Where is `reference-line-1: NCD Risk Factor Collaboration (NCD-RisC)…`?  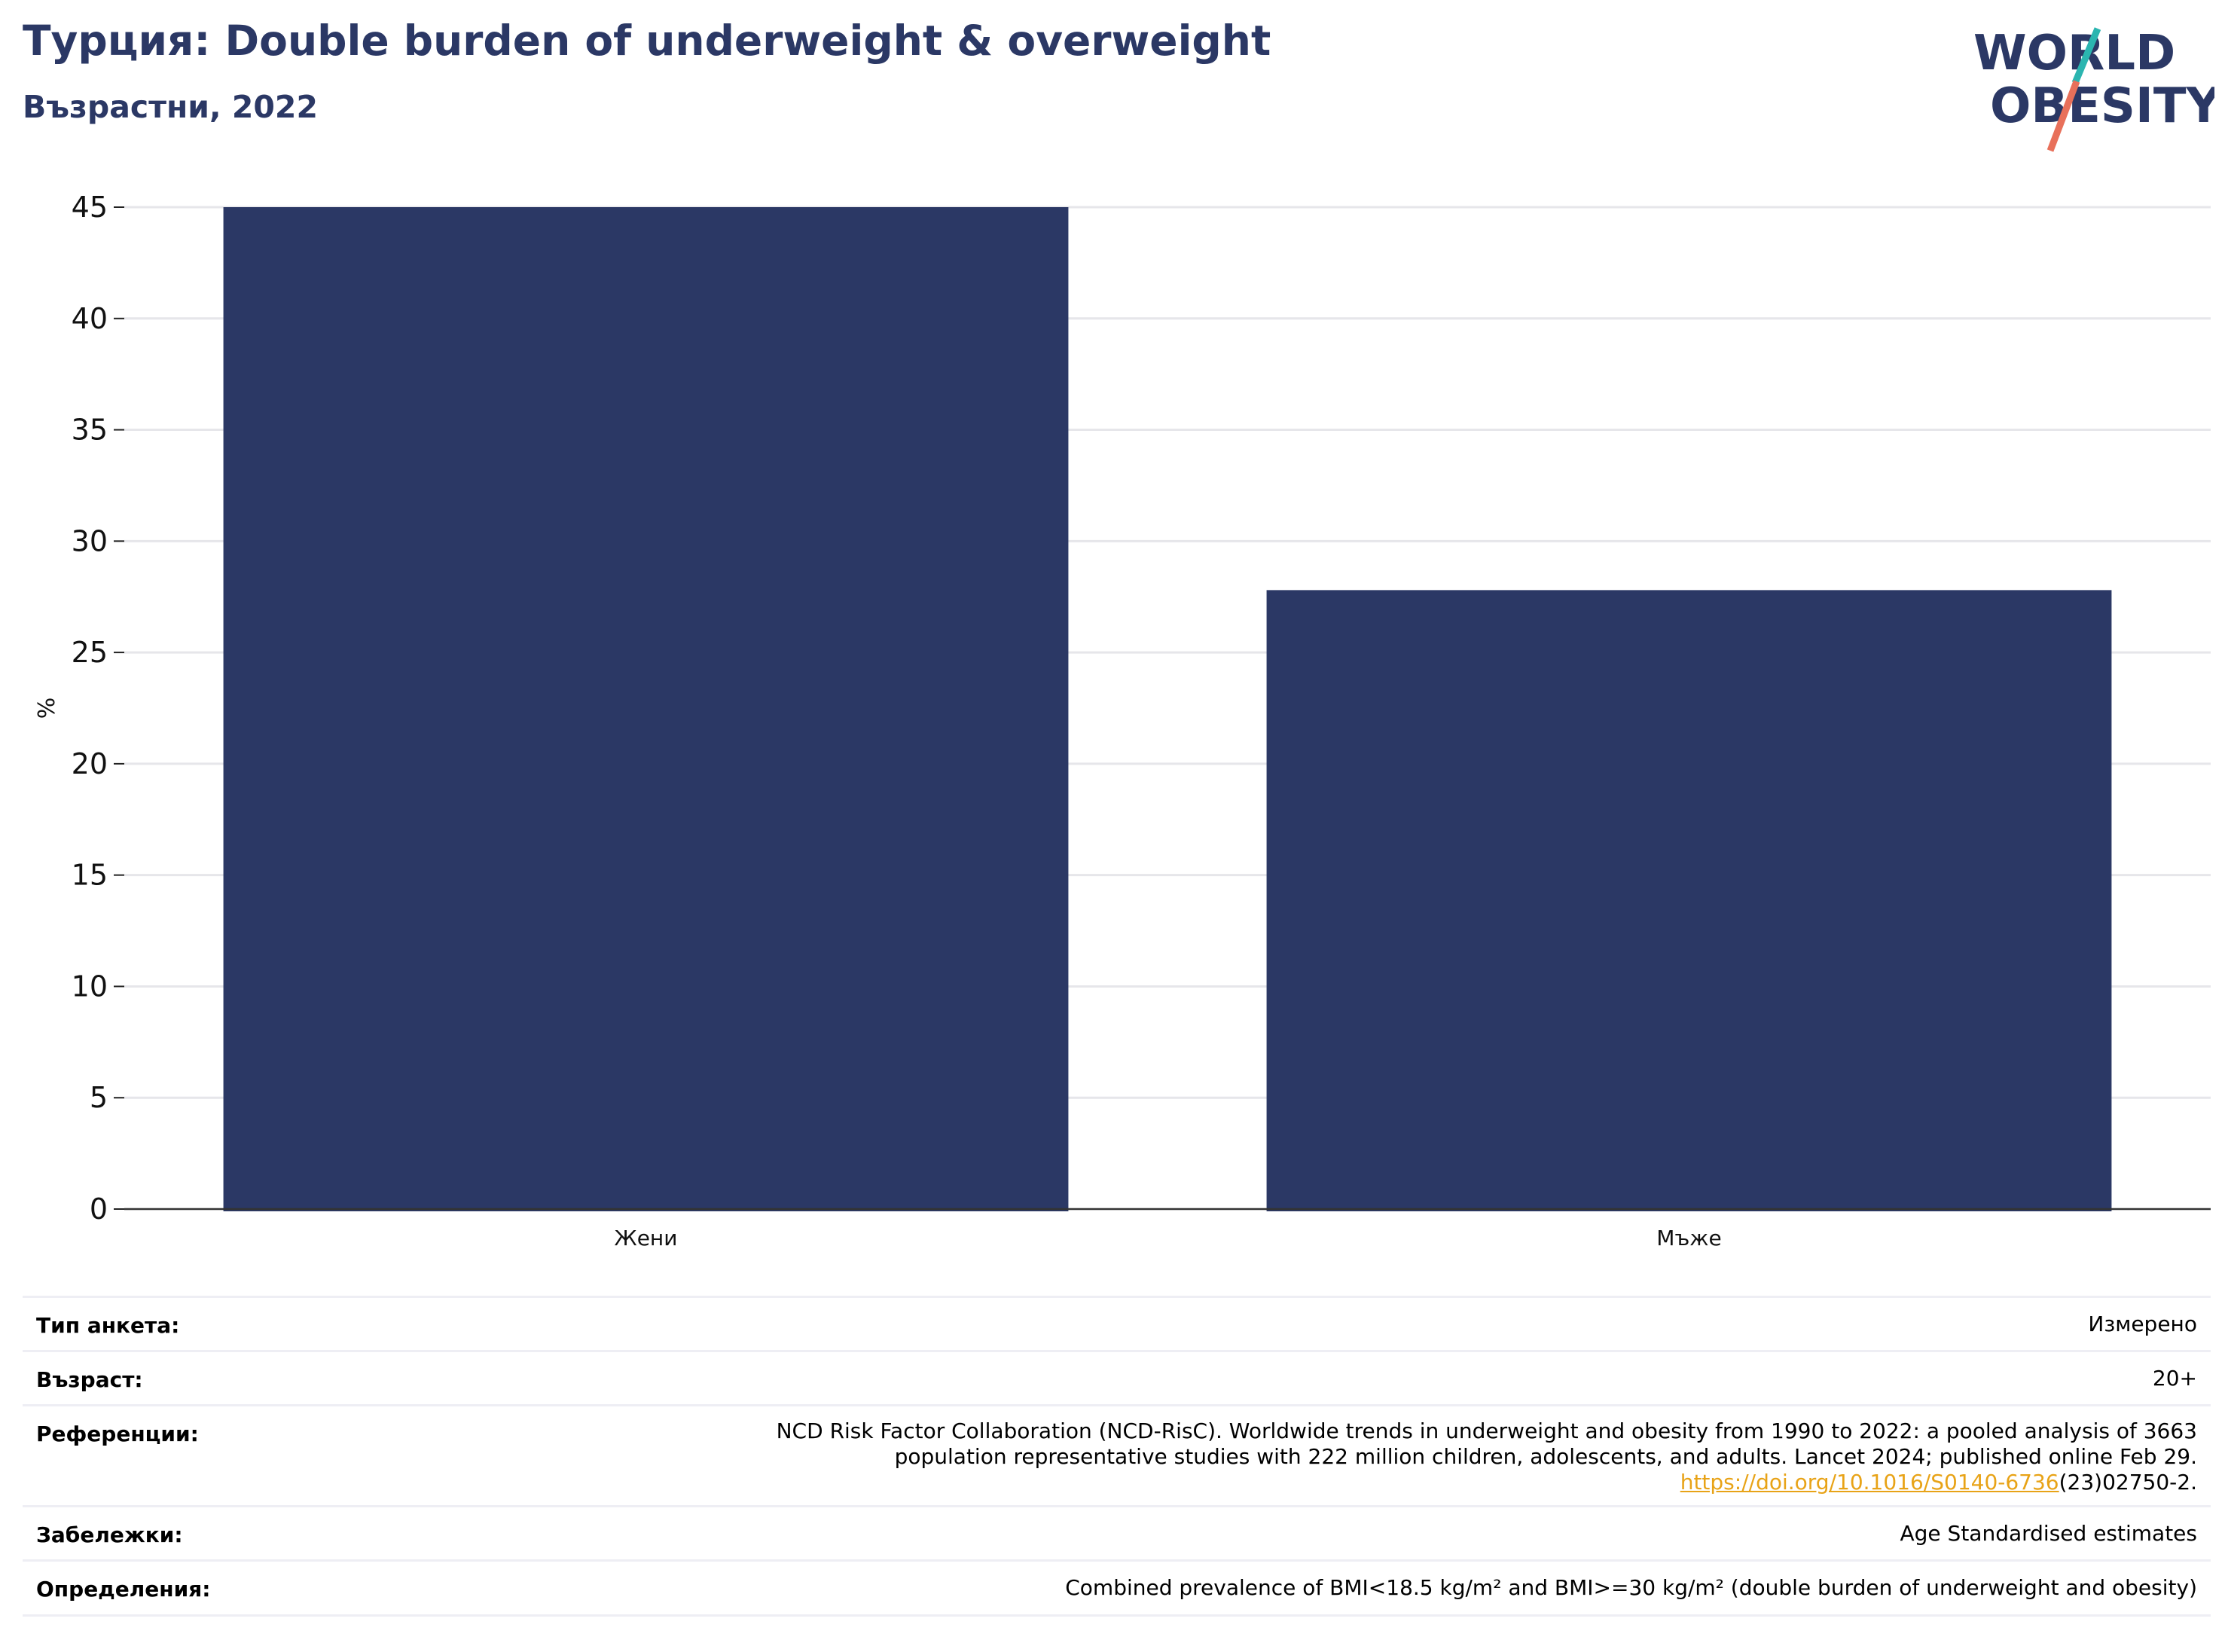 reference-line-1: NCD Risk Factor Collaboration (NCD-RisC)… is located at coordinates (1486, 1430).